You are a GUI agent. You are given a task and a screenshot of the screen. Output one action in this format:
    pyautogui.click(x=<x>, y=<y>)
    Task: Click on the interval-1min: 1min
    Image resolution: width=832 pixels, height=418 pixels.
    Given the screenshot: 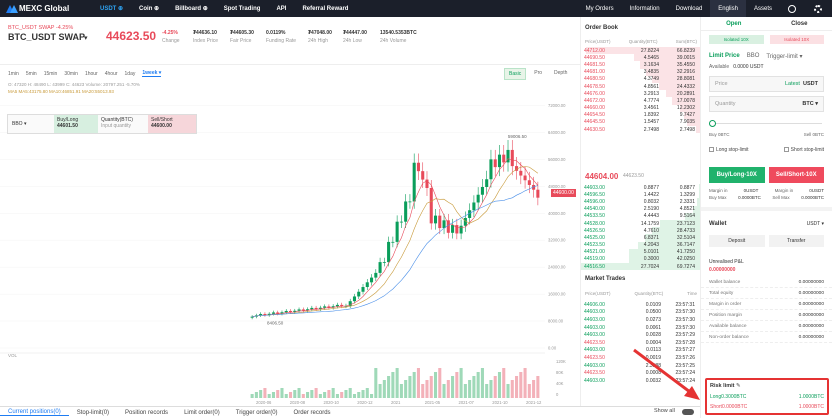 What is the action you would take?
    pyautogui.click(x=13, y=73)
    